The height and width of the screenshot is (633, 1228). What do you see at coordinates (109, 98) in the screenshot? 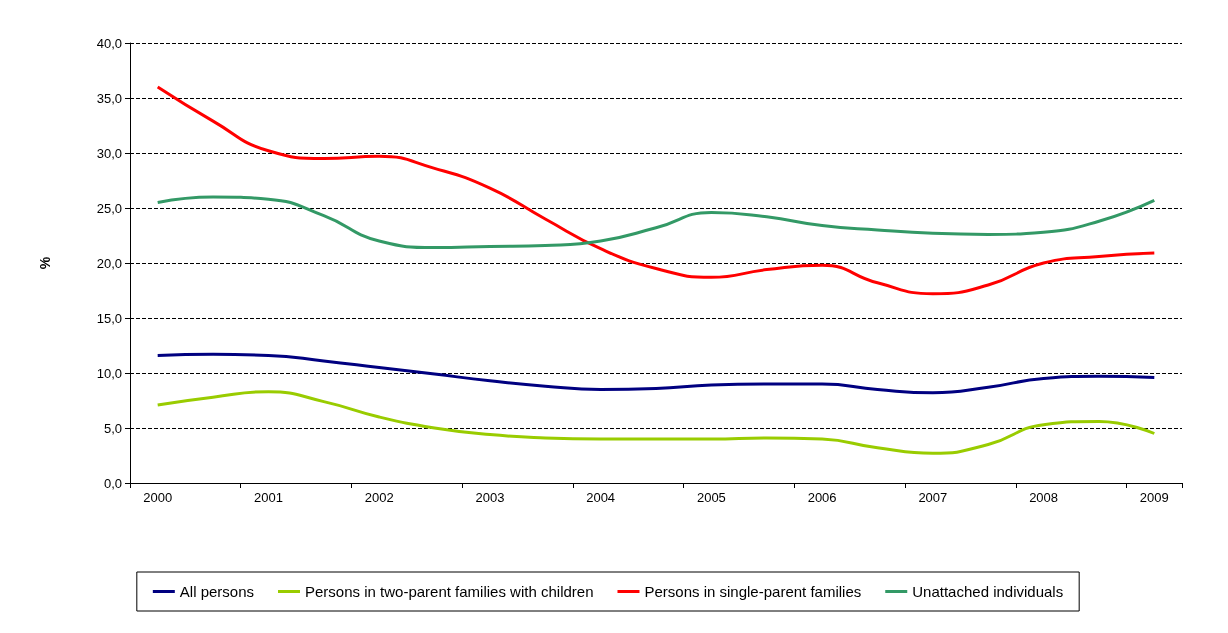
I see `y-tick-label: 35,0` at bounding box center [109, 98].